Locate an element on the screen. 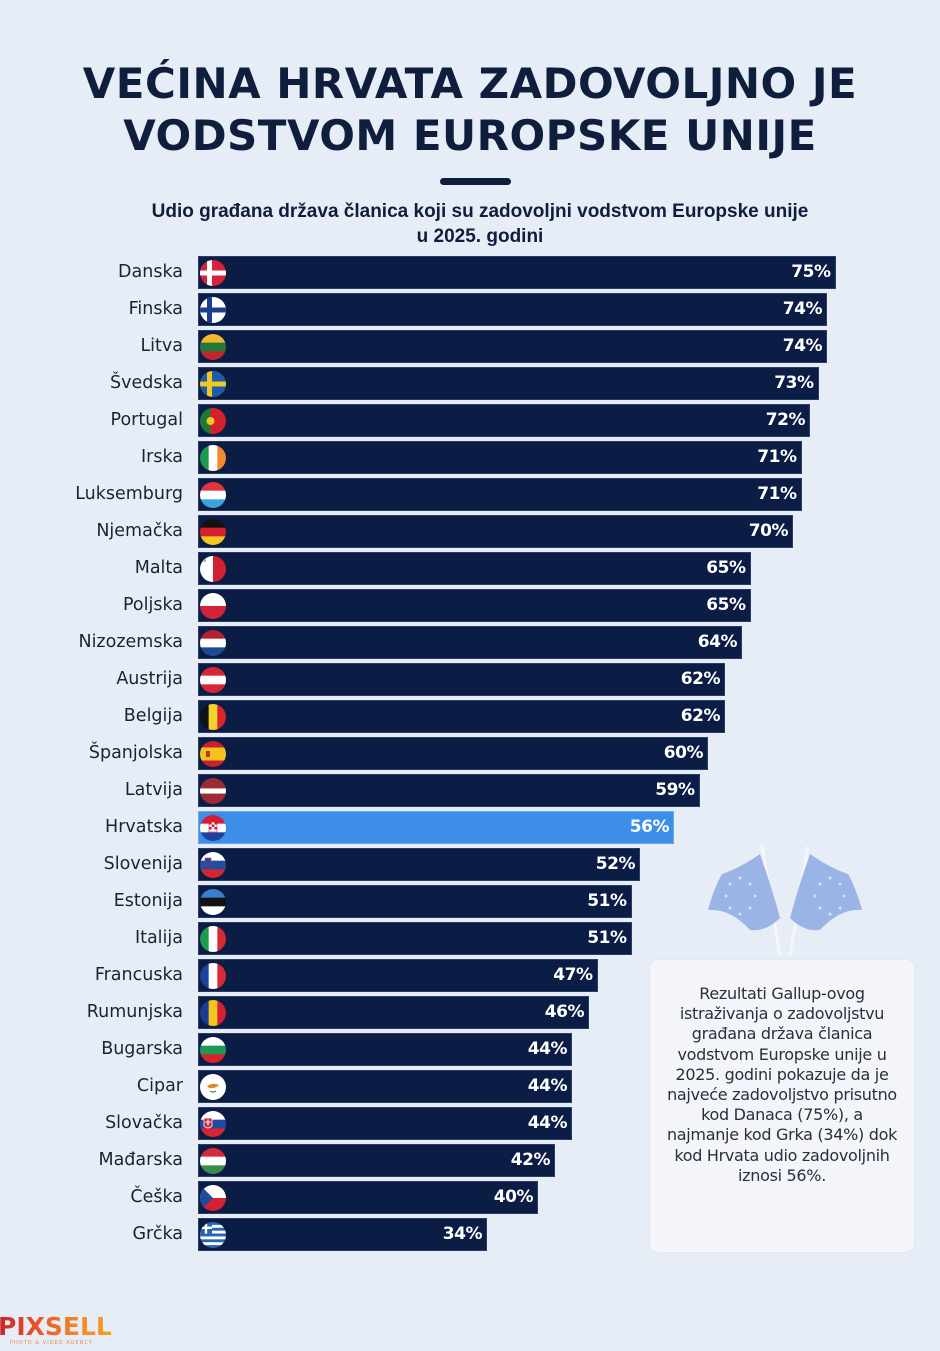 Image resolution: width=940 pixels, height=1351 pixels. category-label: Malta is located at coordinates (158, 568).